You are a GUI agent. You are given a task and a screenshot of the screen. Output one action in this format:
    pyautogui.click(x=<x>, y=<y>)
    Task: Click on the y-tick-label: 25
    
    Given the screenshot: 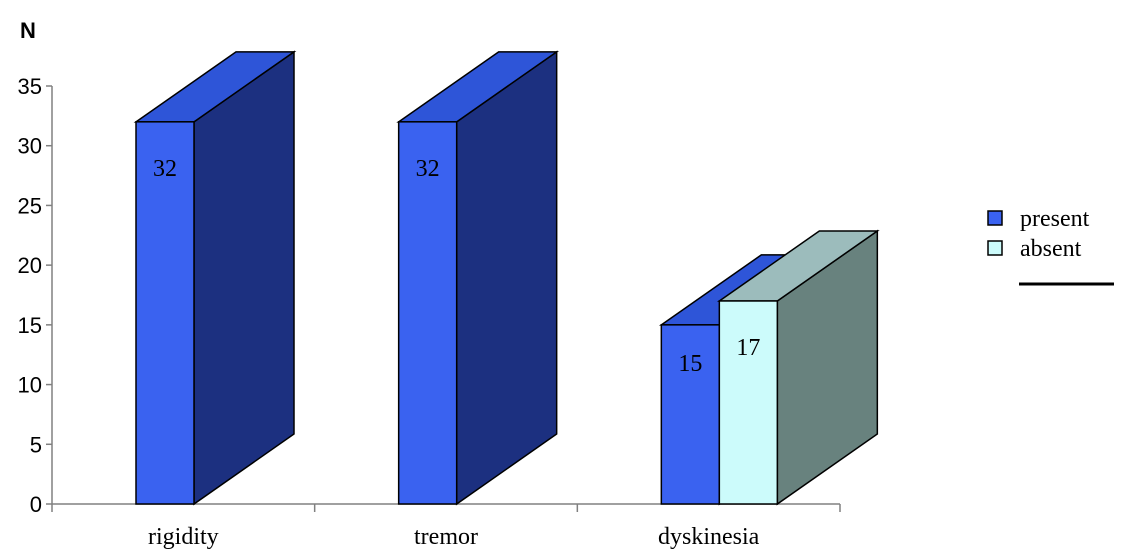 What is the action you would take?
    pyautogui.click(x=30, y=205)
    